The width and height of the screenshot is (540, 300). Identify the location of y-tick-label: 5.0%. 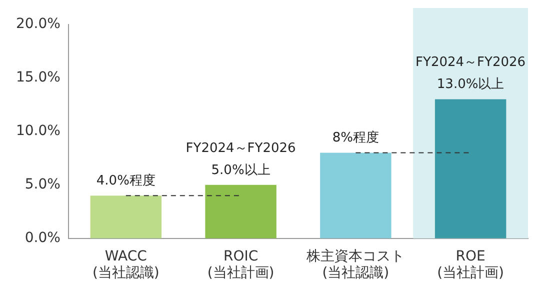
(42, 184).